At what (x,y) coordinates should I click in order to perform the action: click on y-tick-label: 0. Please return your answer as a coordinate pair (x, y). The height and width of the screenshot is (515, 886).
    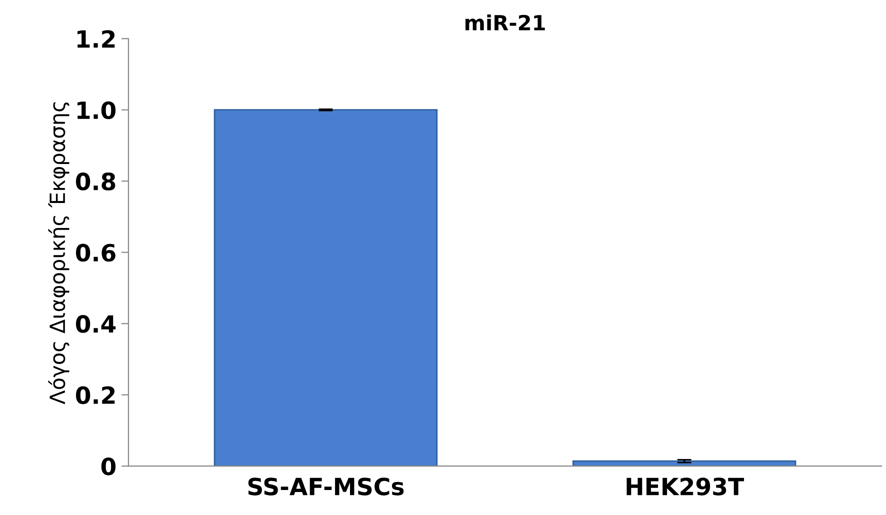
    Looking at the image, I should click on (108, 467).